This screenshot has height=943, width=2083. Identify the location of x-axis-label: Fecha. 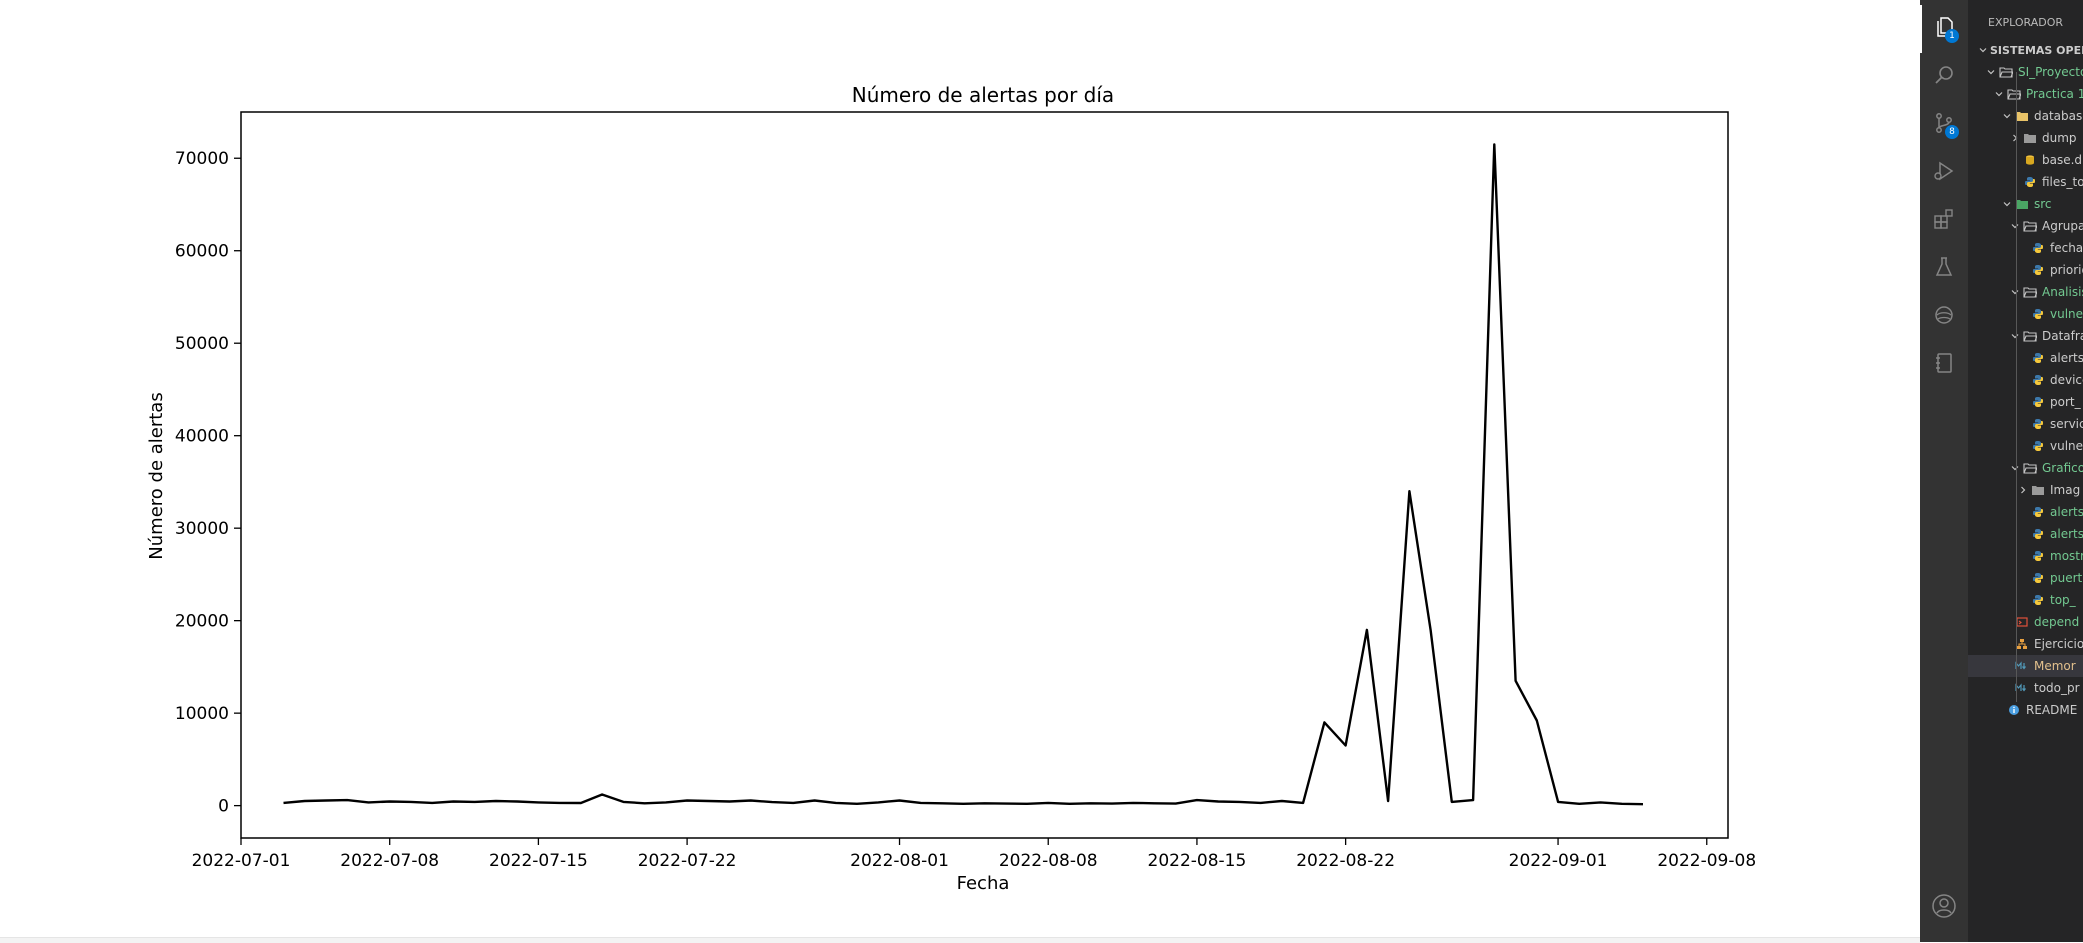
(983, 883).